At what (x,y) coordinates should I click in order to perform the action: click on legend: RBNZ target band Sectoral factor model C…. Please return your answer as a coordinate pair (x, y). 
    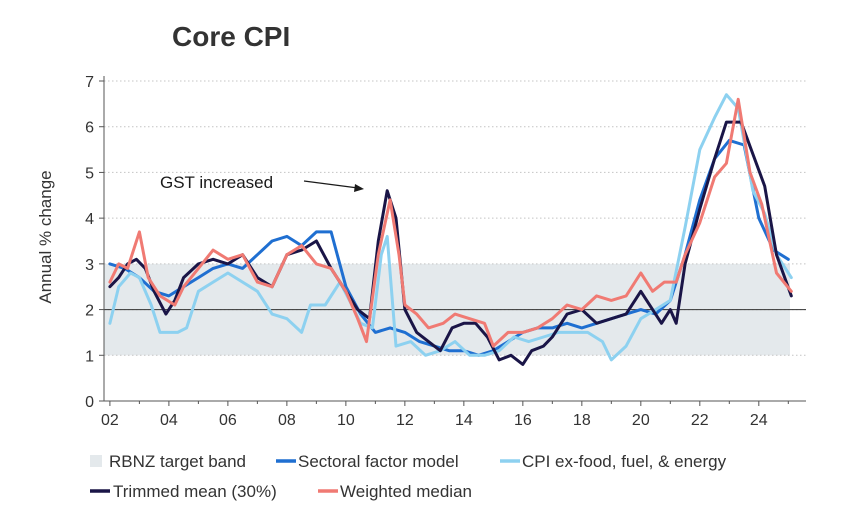
    Looking at the image, I should click on (408, 476).